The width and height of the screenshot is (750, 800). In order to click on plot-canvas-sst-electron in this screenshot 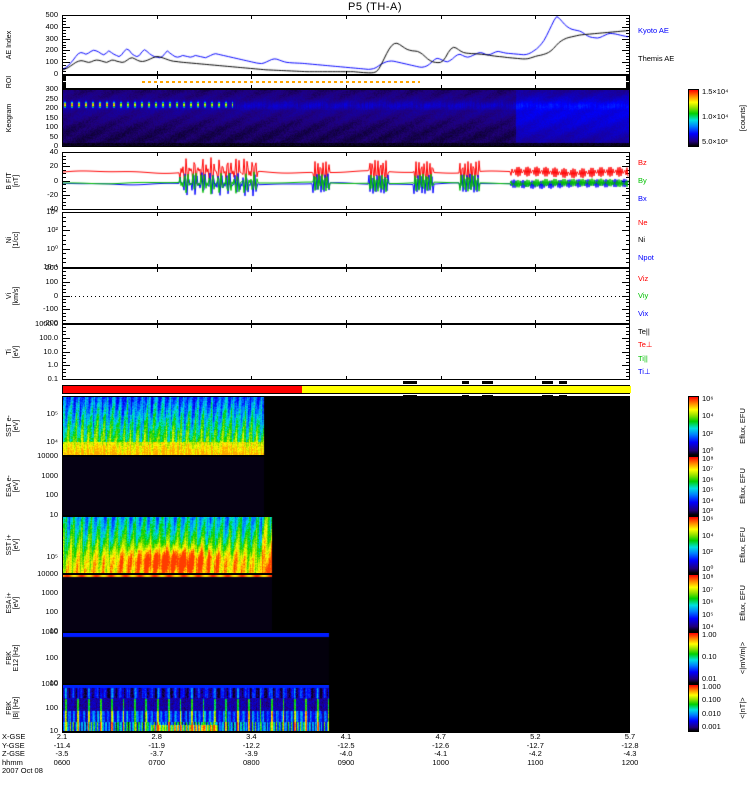, I will do `click(346, 426)`.